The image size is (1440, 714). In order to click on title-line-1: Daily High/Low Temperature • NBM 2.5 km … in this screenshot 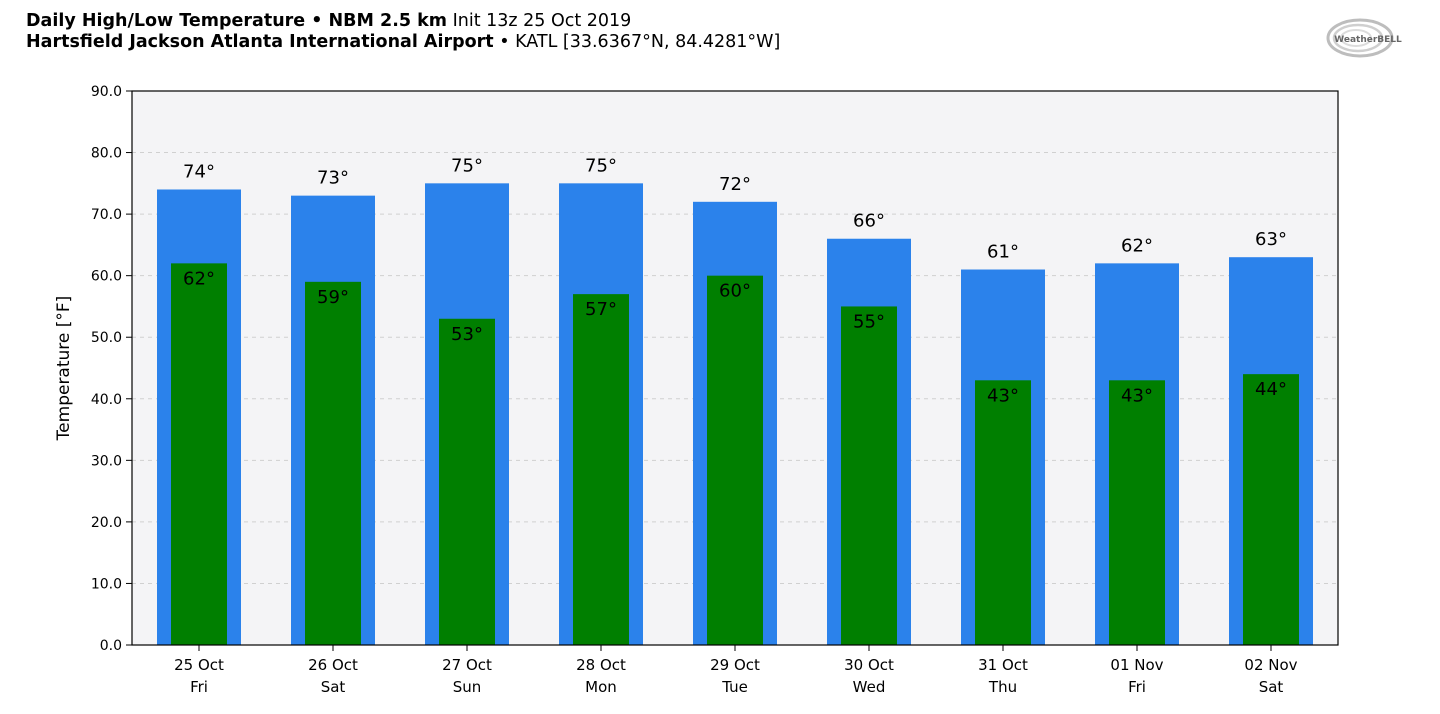, I will do `click(403, 21)`.